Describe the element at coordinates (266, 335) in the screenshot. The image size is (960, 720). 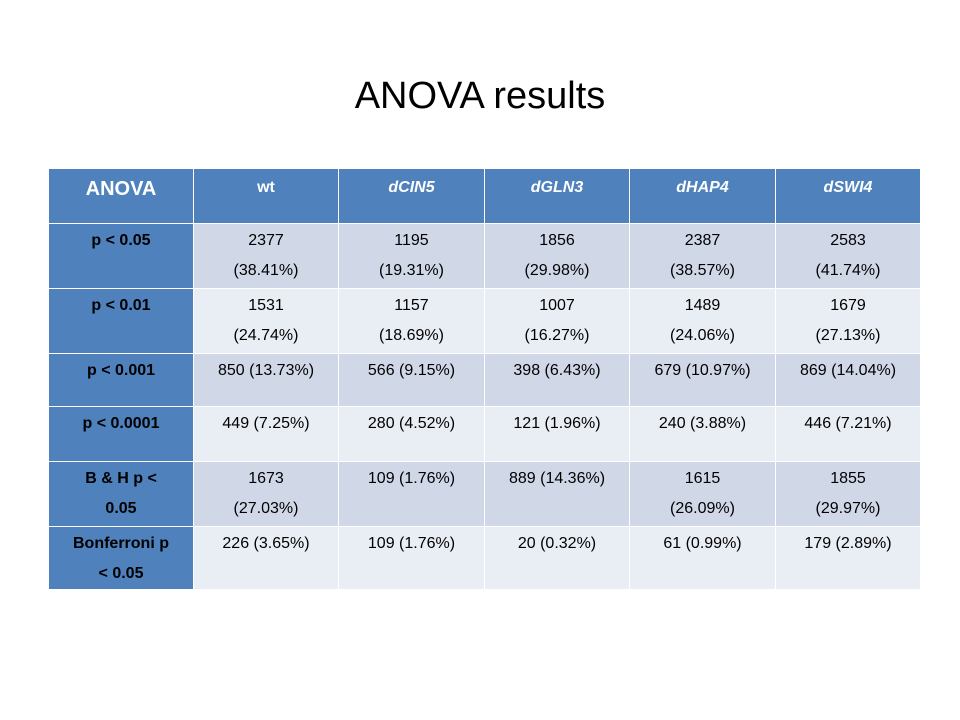
I see `cell-percent: (24.74%)` at that location.